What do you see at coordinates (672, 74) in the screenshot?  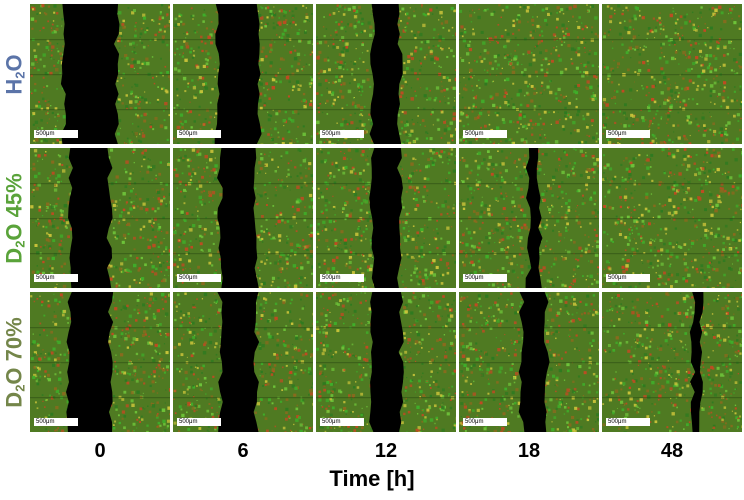 I see `micrograph-h2o-t48: 500μm` at bounding box center [672, 74].